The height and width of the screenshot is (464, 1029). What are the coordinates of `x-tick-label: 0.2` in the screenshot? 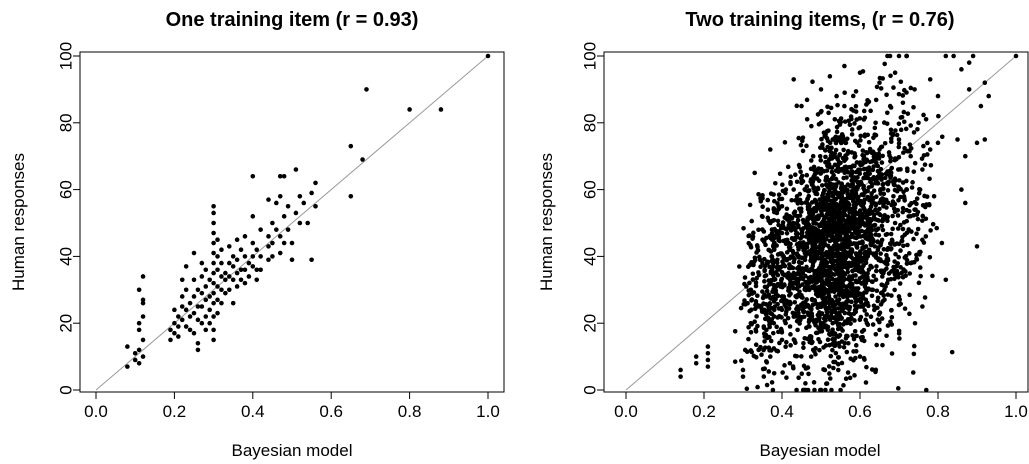 It's located at (175, 411).